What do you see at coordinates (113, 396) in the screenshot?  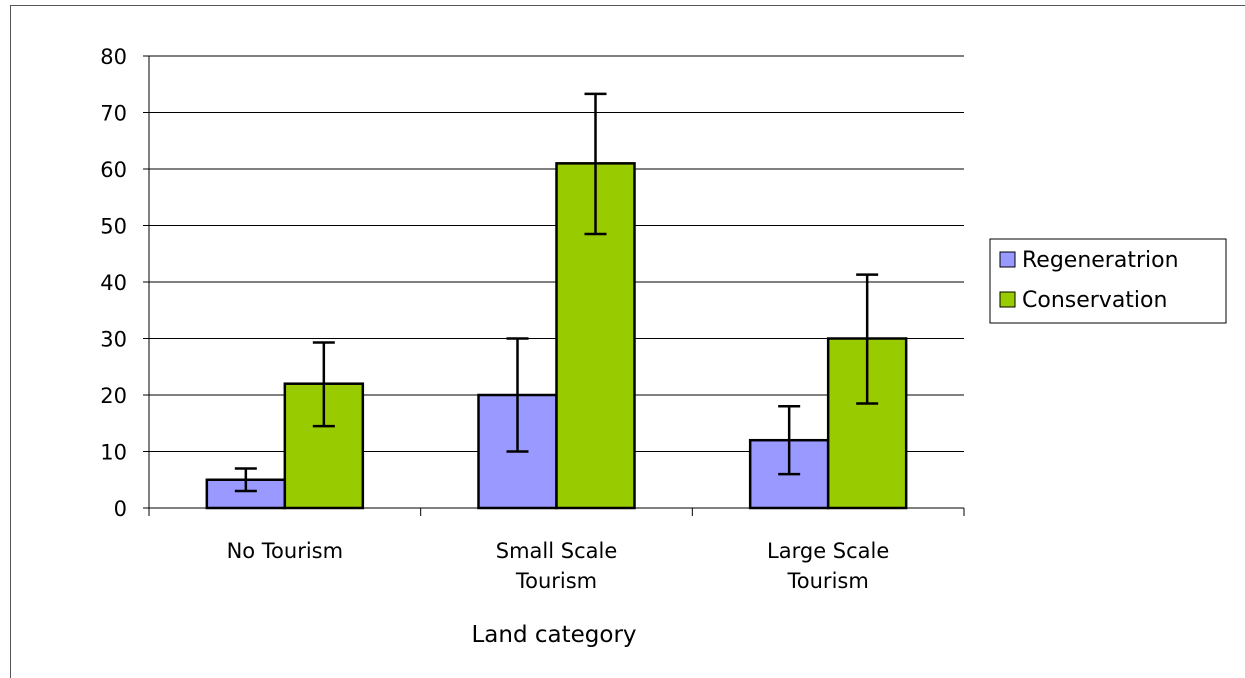 I see `y-tick-label: 20` at bounding box center [113, 396].